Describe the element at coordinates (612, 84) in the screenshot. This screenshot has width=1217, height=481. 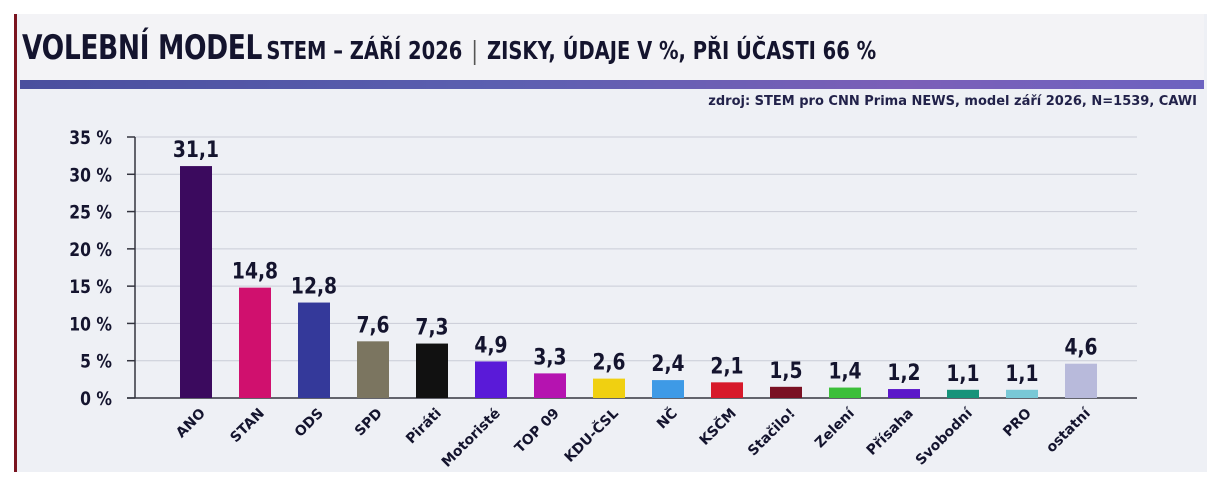
I see `header-band` at that location.